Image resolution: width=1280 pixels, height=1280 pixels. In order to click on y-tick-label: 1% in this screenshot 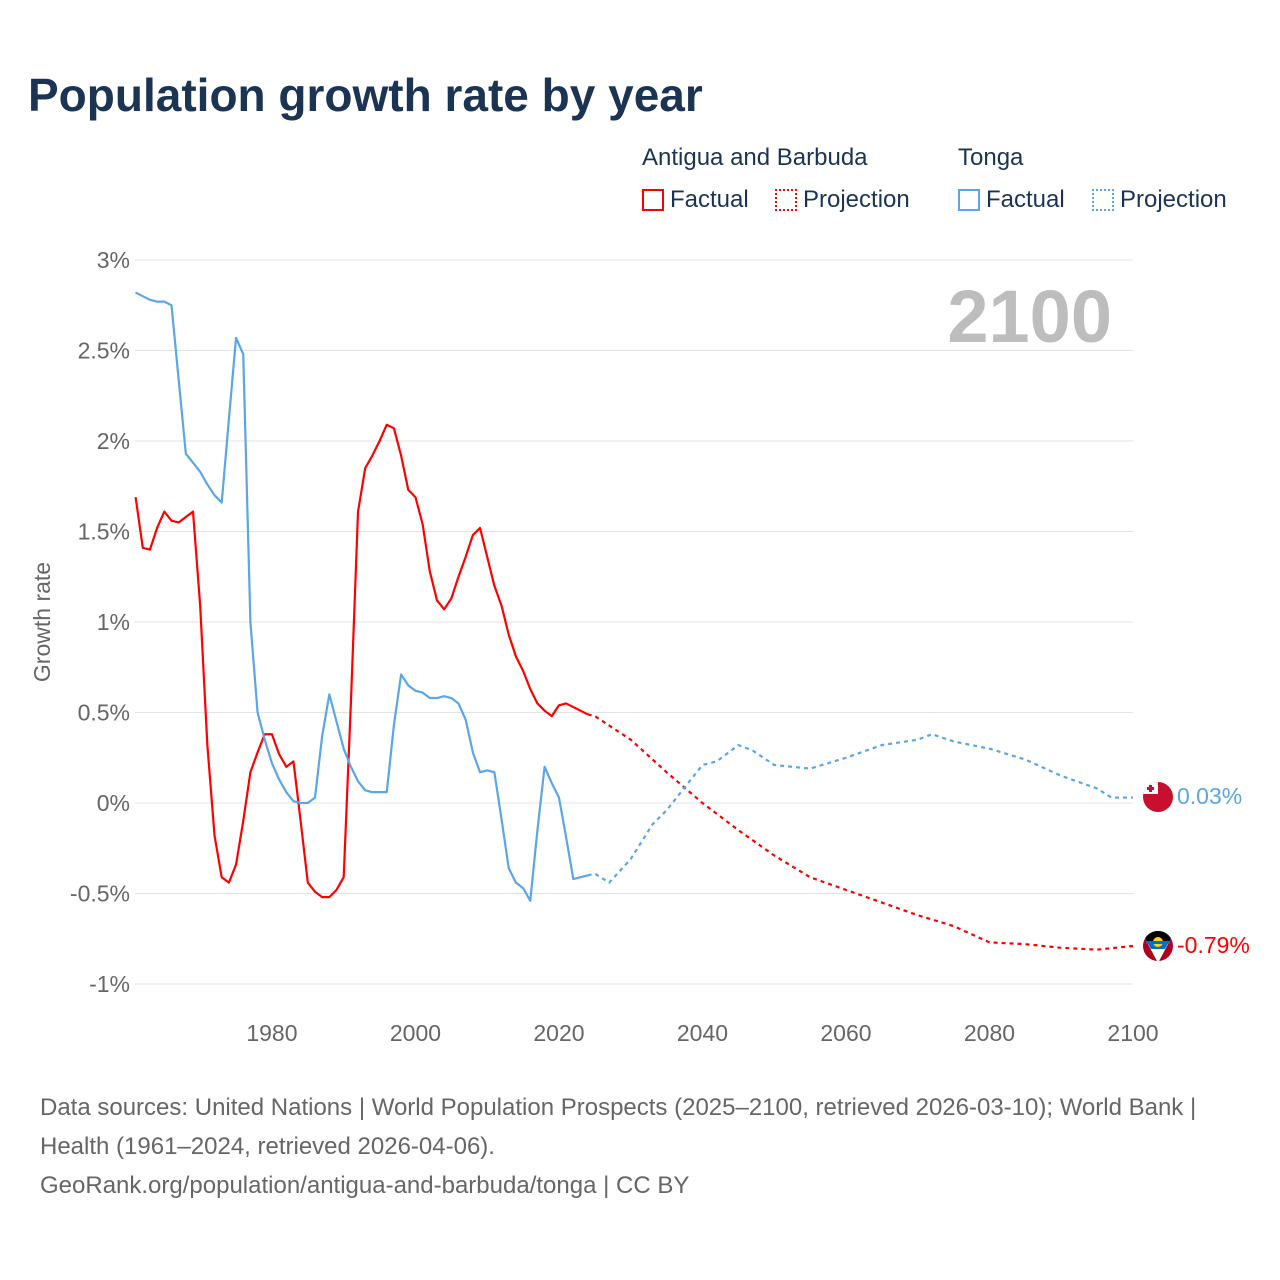, I will do `click(113, 622)`.